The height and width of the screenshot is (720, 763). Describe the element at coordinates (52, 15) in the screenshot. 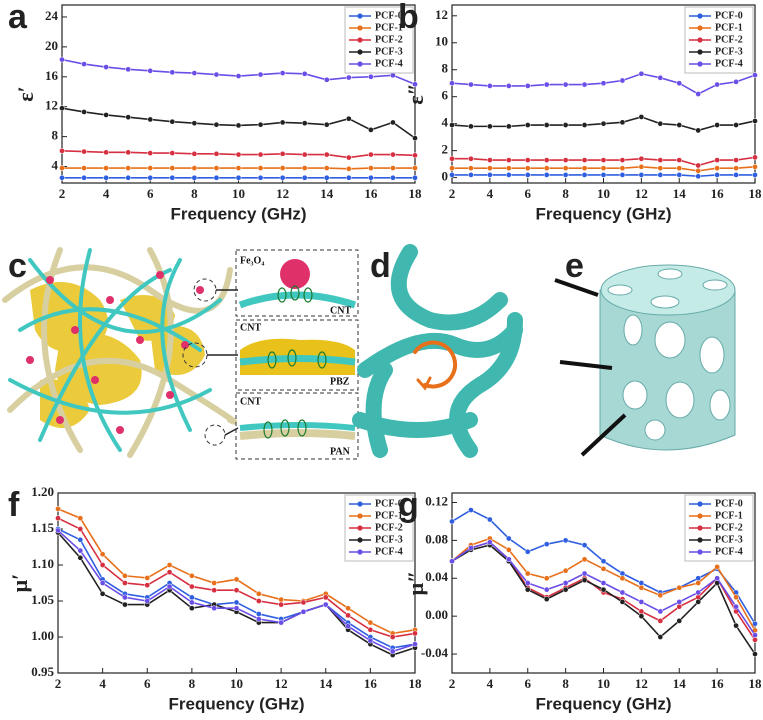

I see `y-tick-label: 24` at that location.